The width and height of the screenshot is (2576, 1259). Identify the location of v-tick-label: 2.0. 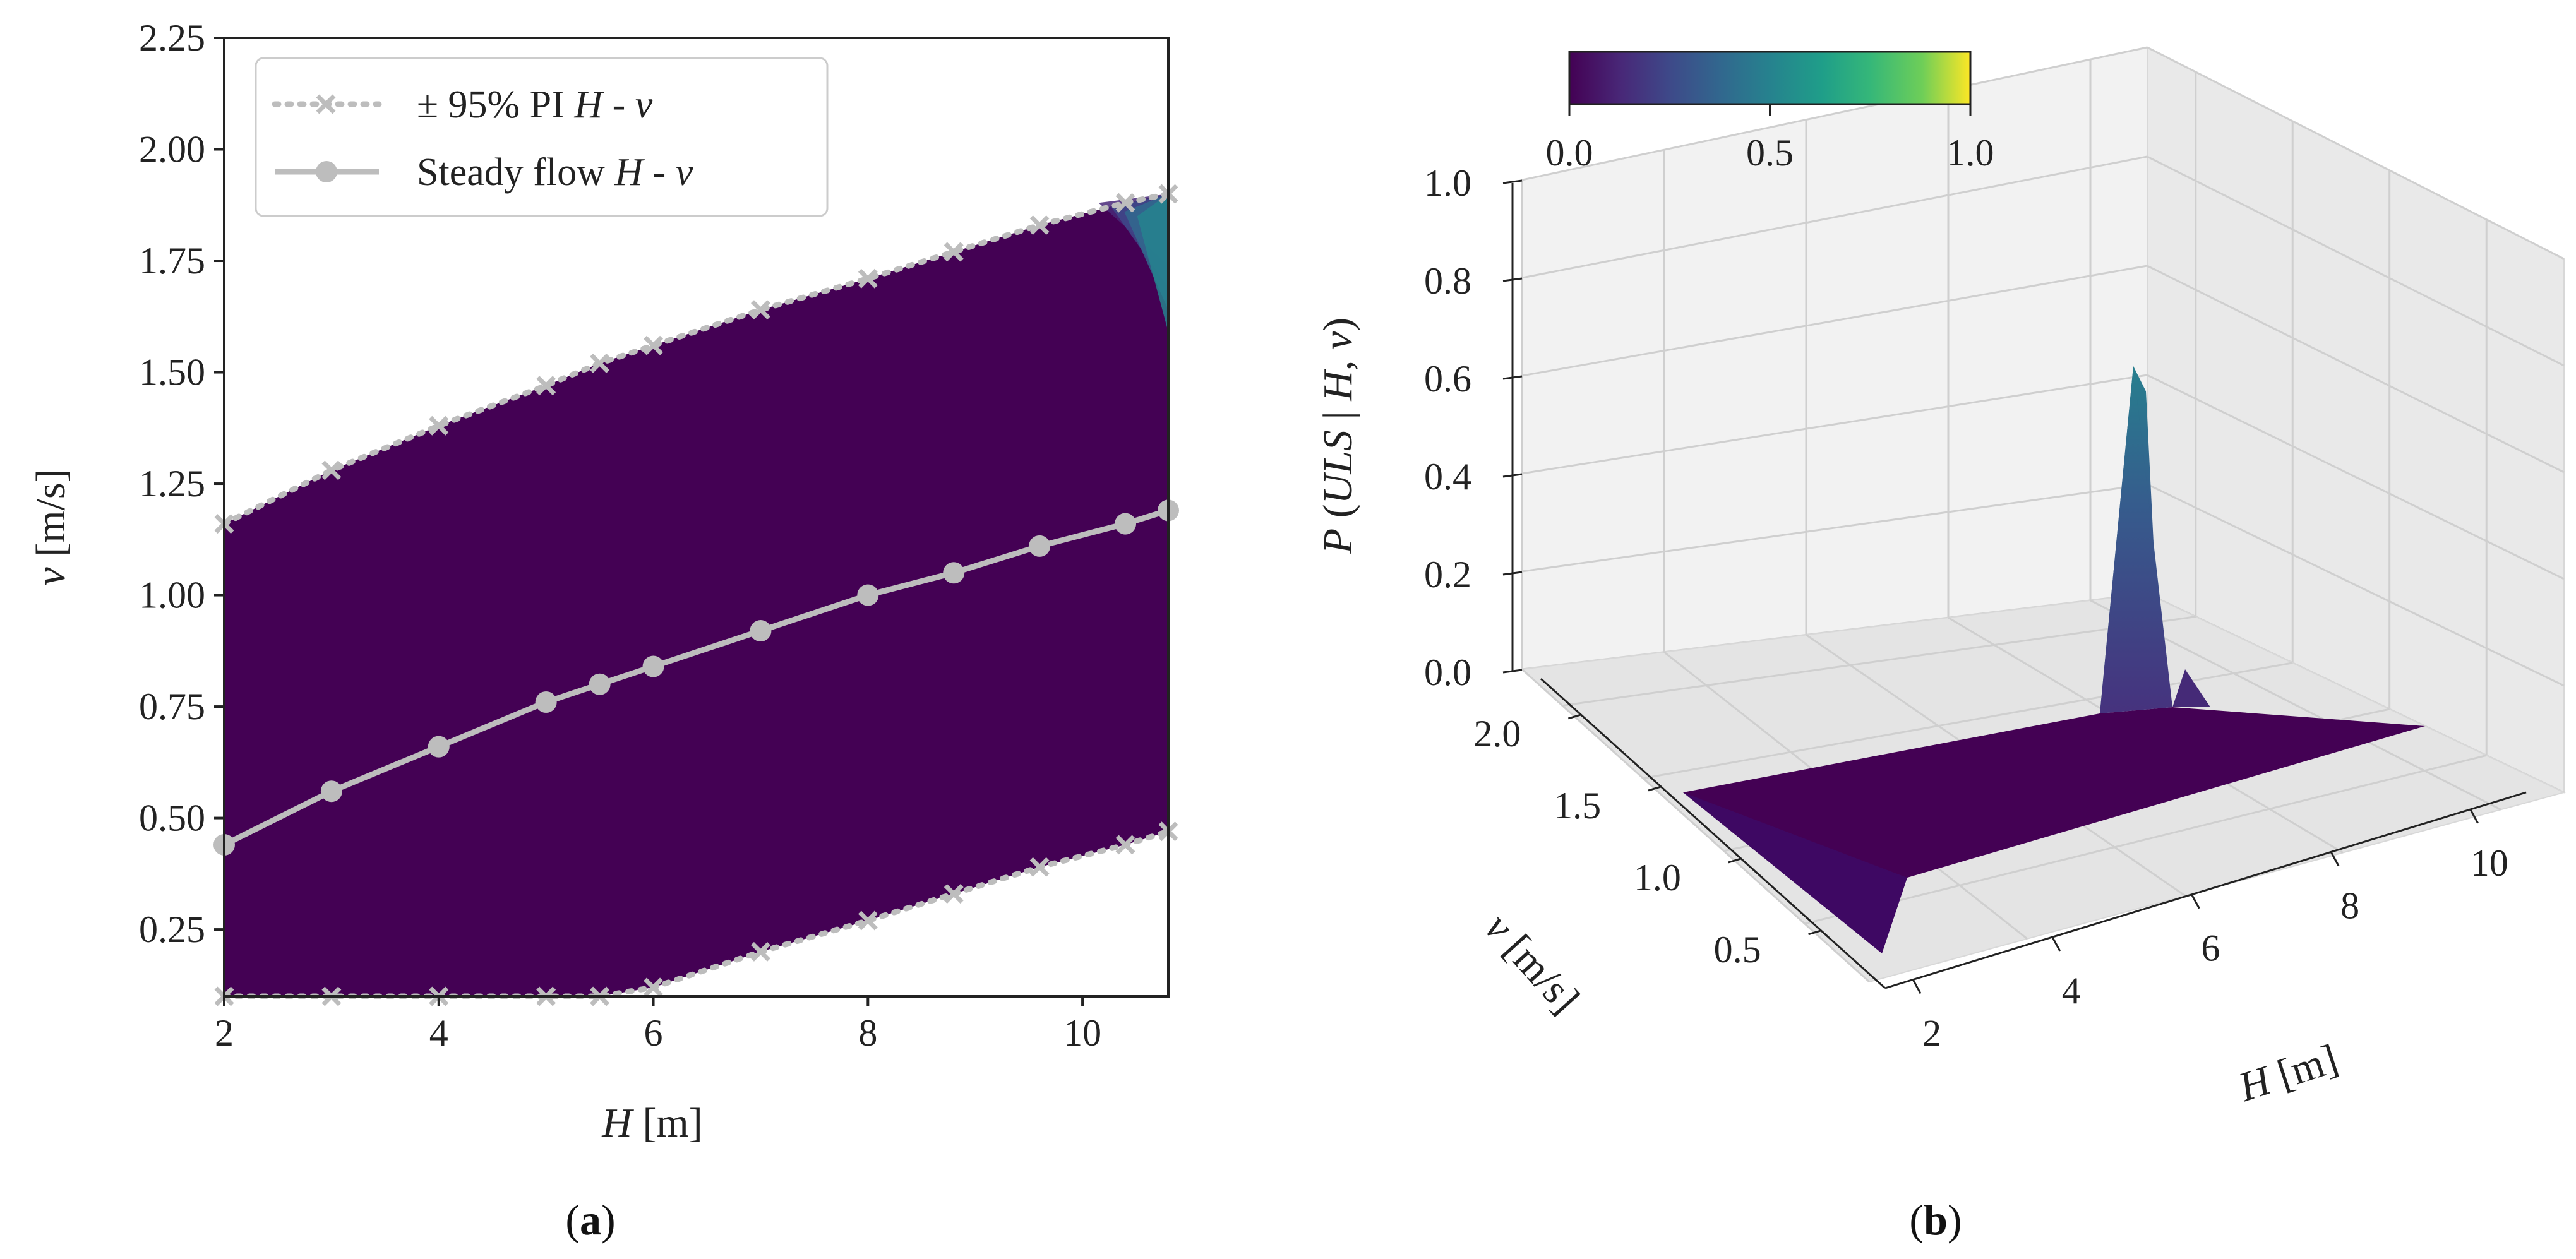
(1497, 734).